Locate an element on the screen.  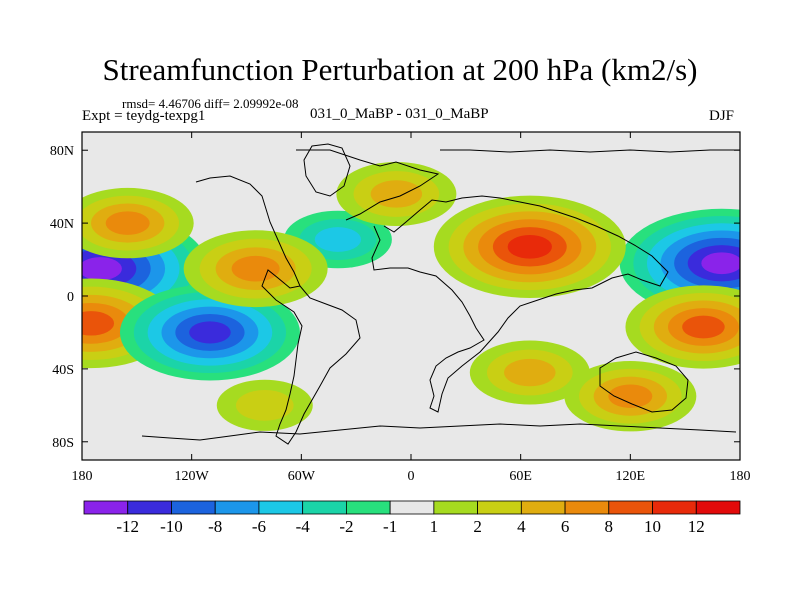
colorbar-label: -2 is located at coordinates (346, 526).